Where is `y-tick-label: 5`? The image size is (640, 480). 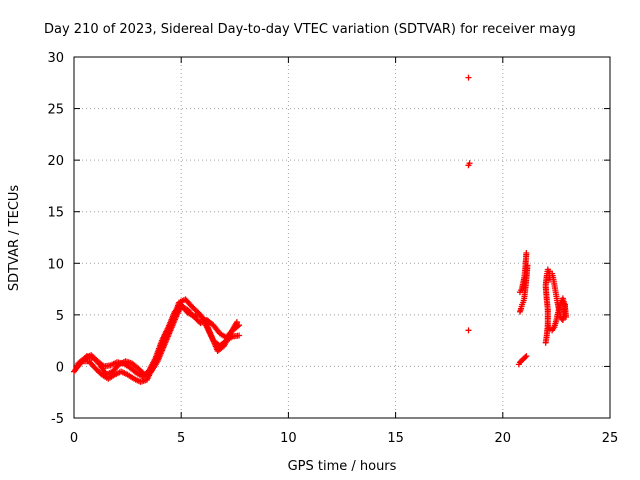
y-tick-label: 5 is located at coordinates (60, 316).